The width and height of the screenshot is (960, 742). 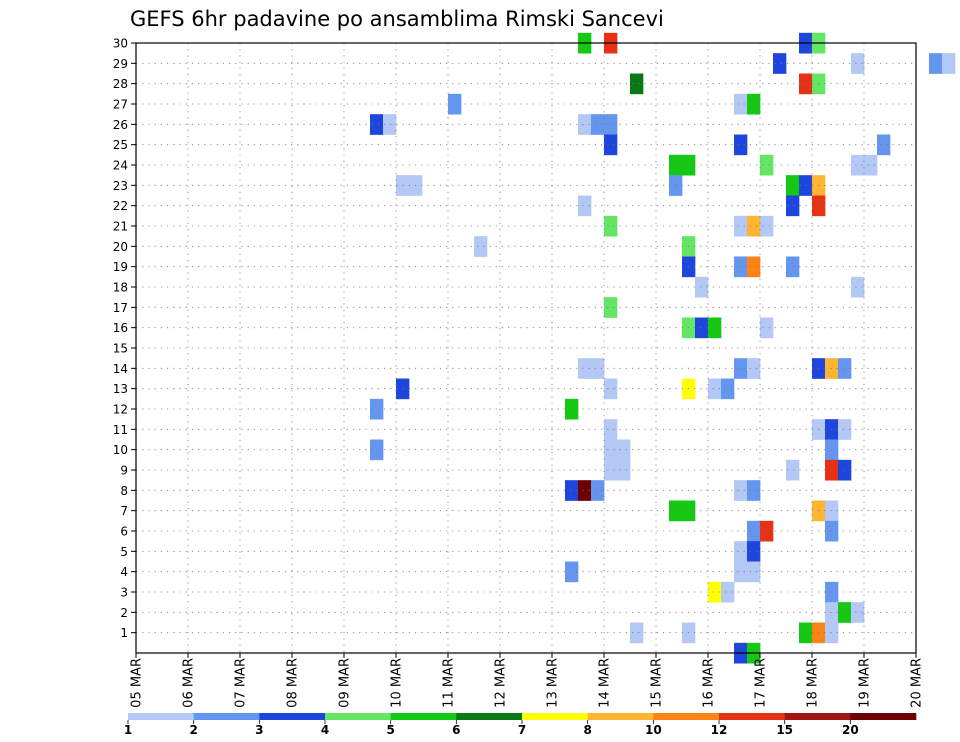 What do you see at coordinates (189, 683) in the screenshot?
I see `x-tick-label: 06 MAR` at bounding box center [189, 683].